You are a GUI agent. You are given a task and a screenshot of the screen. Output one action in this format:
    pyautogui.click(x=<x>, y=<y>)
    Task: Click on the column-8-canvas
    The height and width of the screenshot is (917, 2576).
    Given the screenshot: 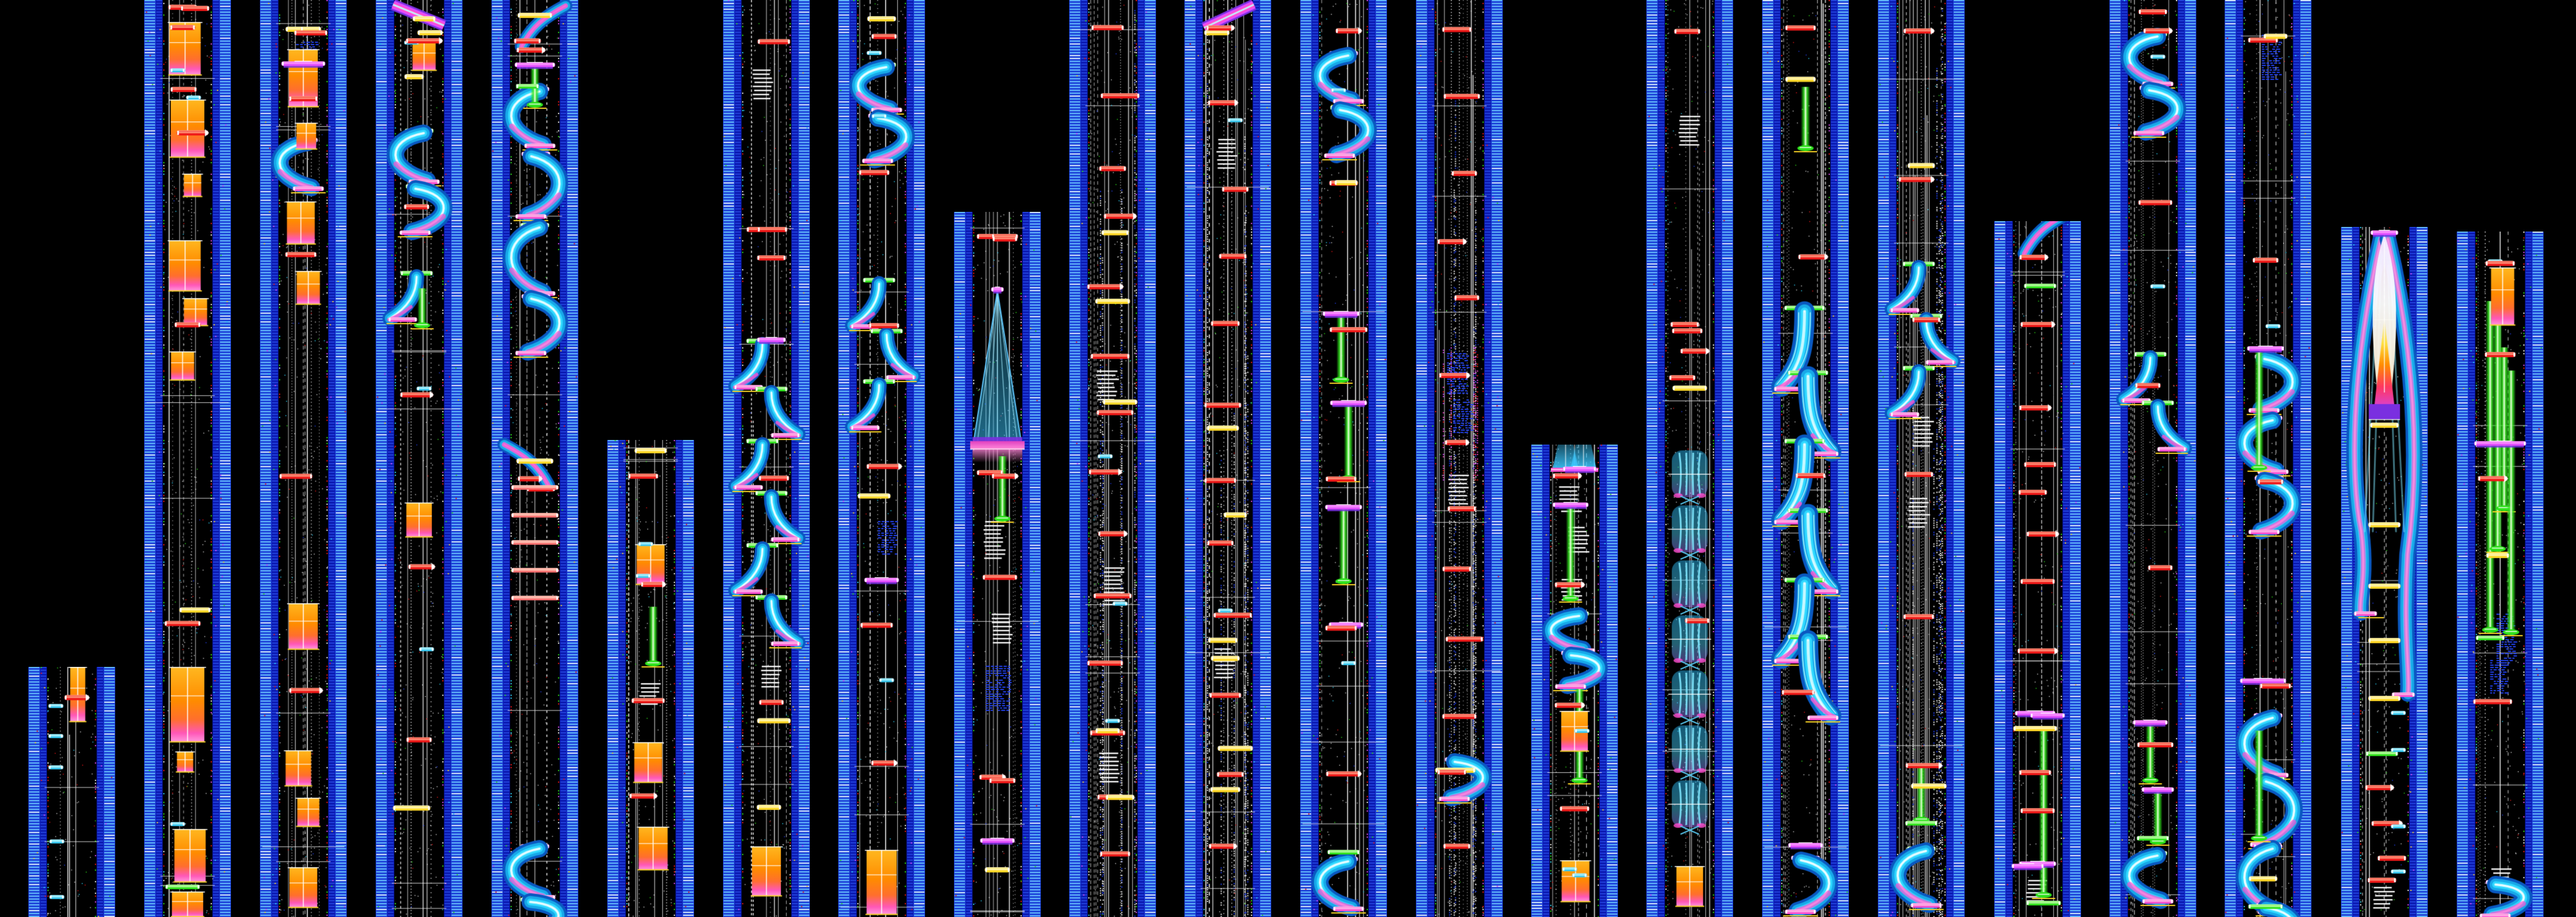 What is the action you would take?
    pyautogui.click(x=881, y=458)
    